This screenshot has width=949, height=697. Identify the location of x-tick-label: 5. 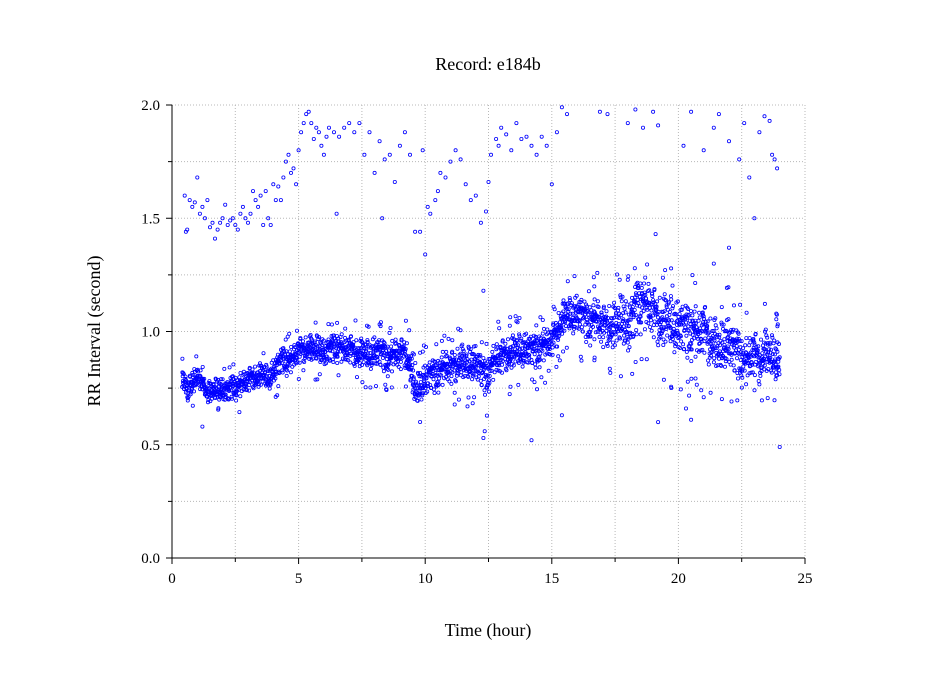
(299, 579).